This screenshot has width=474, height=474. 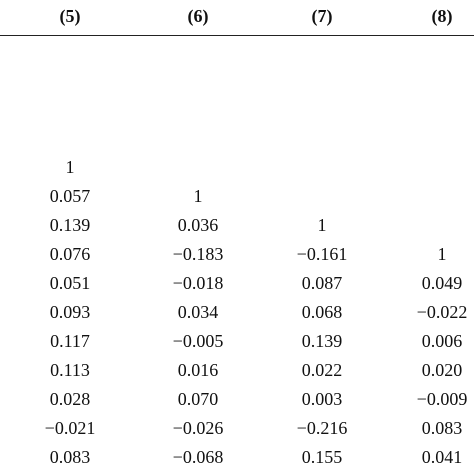 What do you see at coordinates (70, 370) in the screenshot?
I see `table-cell-col-5: 0.113` at bounding box center [70, 370].